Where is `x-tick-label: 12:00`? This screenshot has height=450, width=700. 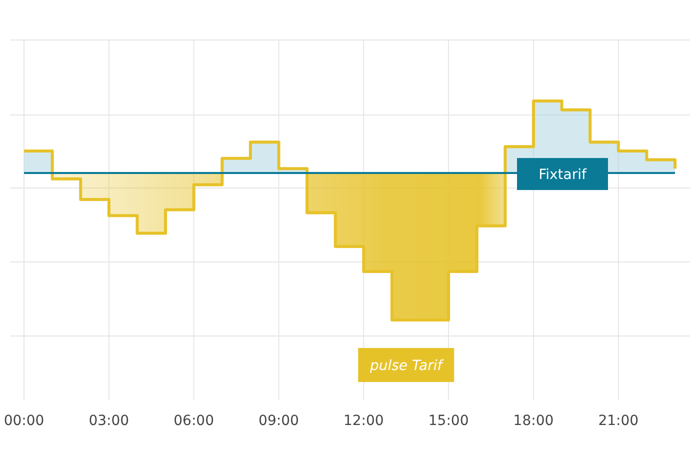 x-tick-label: 12:00 is located at coordinates (363, 421).